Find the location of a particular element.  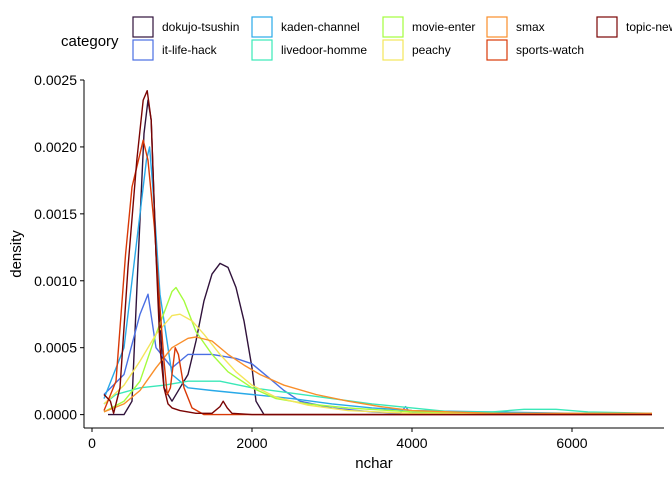

legend-item: sports-watch is located at coordinates (535, 50).